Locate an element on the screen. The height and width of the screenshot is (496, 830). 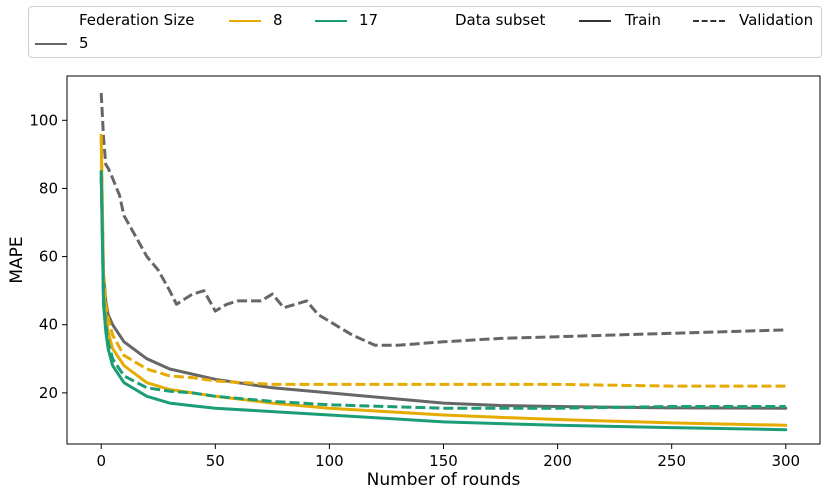
x-tick-label: 0 is located at coordinates (101, 461).